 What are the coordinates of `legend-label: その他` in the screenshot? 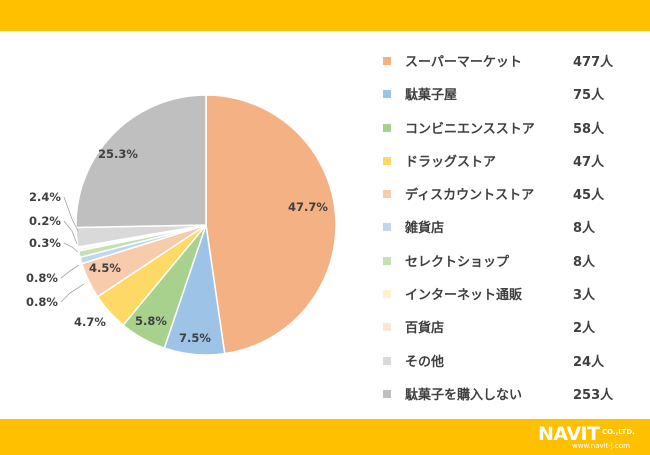 It's located at (425, 362).